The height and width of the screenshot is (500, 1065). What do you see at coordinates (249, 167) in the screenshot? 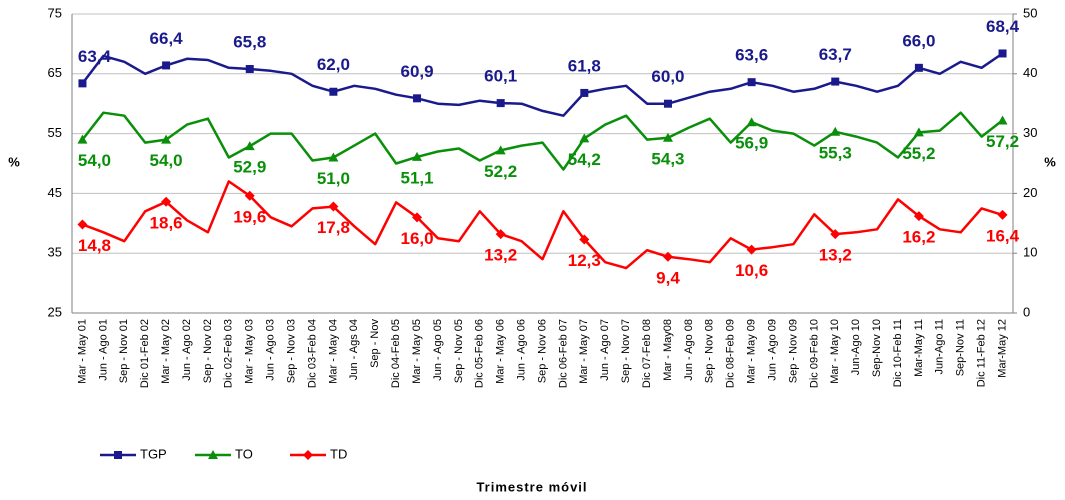
I see `data-label: 52,9` at bounding box center [249, 167].